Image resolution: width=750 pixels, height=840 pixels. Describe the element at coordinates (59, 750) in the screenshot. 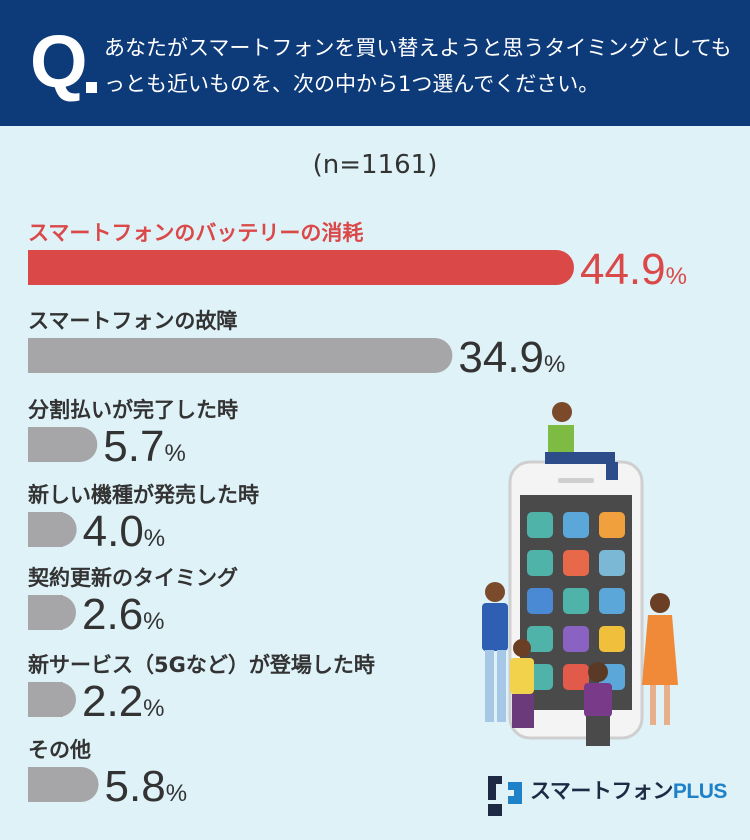

I see `category-label: その他` at that location.